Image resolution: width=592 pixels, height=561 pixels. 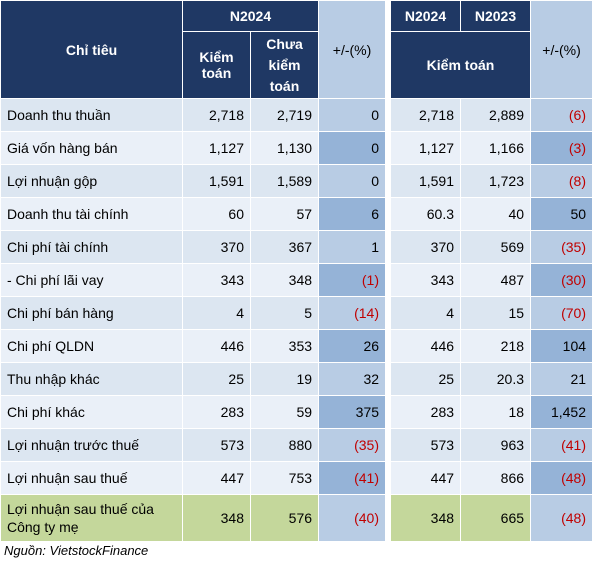 What do you see at coordinates (91, 346) in the screenshot?
I see `row-label: Chi phí QLDN` at bounding box center [91, 346].